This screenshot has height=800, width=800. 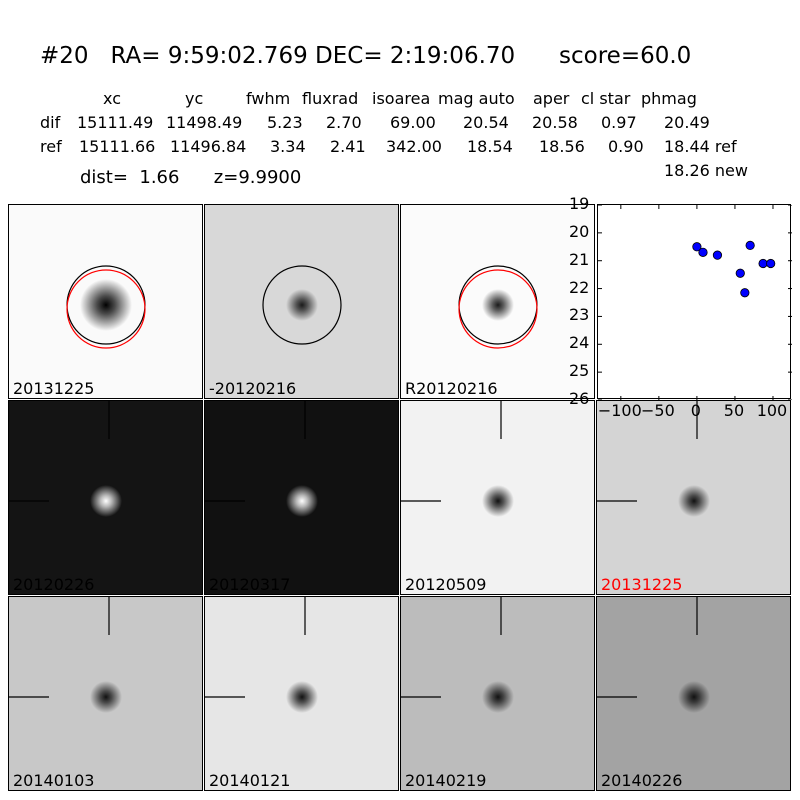 What do you see at coordinates (687, 122) in the screenshot?
I see `table-cell: 20.49` at bounding box center [687, 122].